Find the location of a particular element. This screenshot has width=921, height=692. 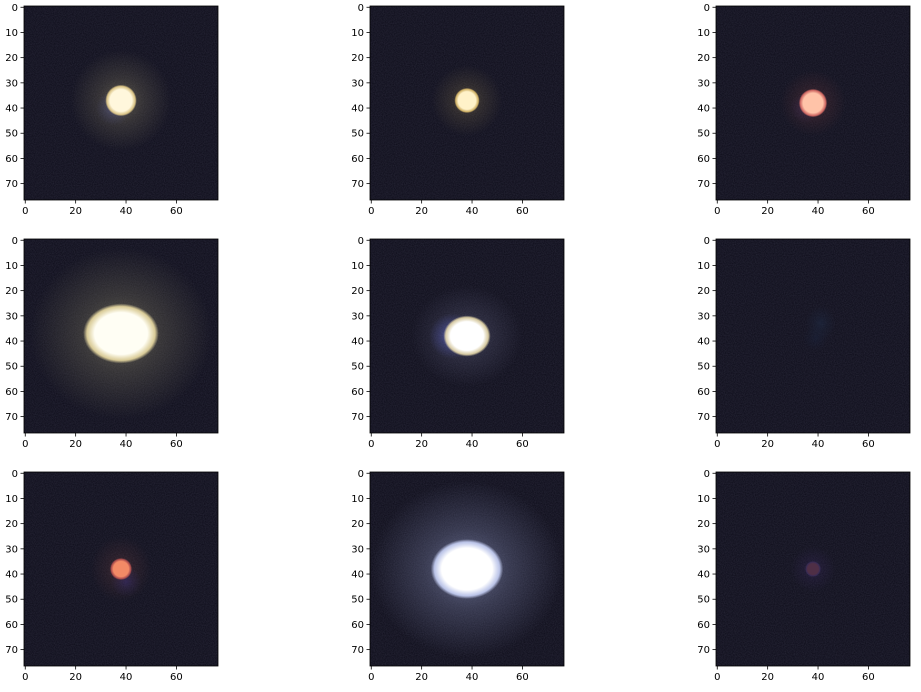

star-panel-9: 0 20 40 60 0 10 20 30 40 50 60 70 is located at coordinates (804, 576).